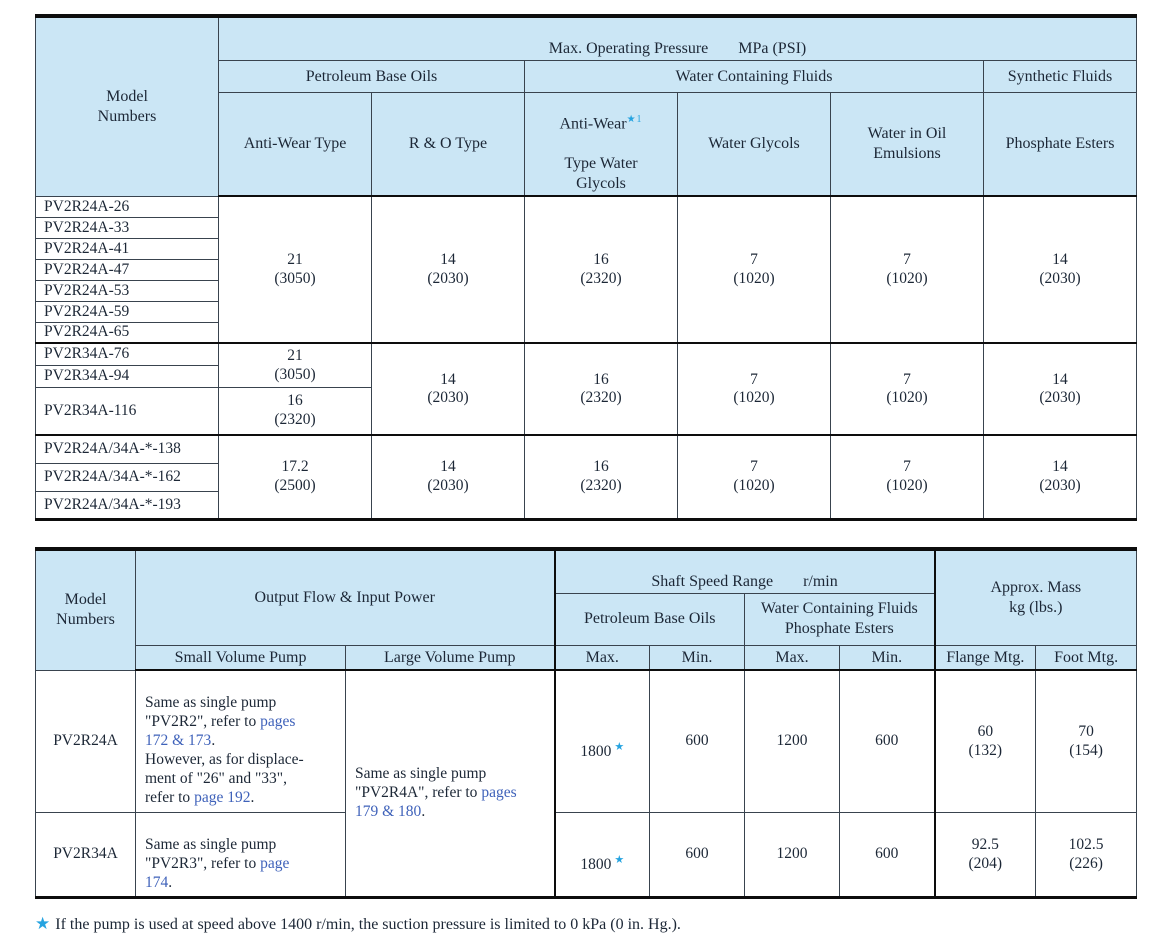 The image size is (1166, 934). What do you see at coordinates (697, 658) in the screenshot?
I see `min-petroleum-header: Min.` at bounding box center [697, 658].